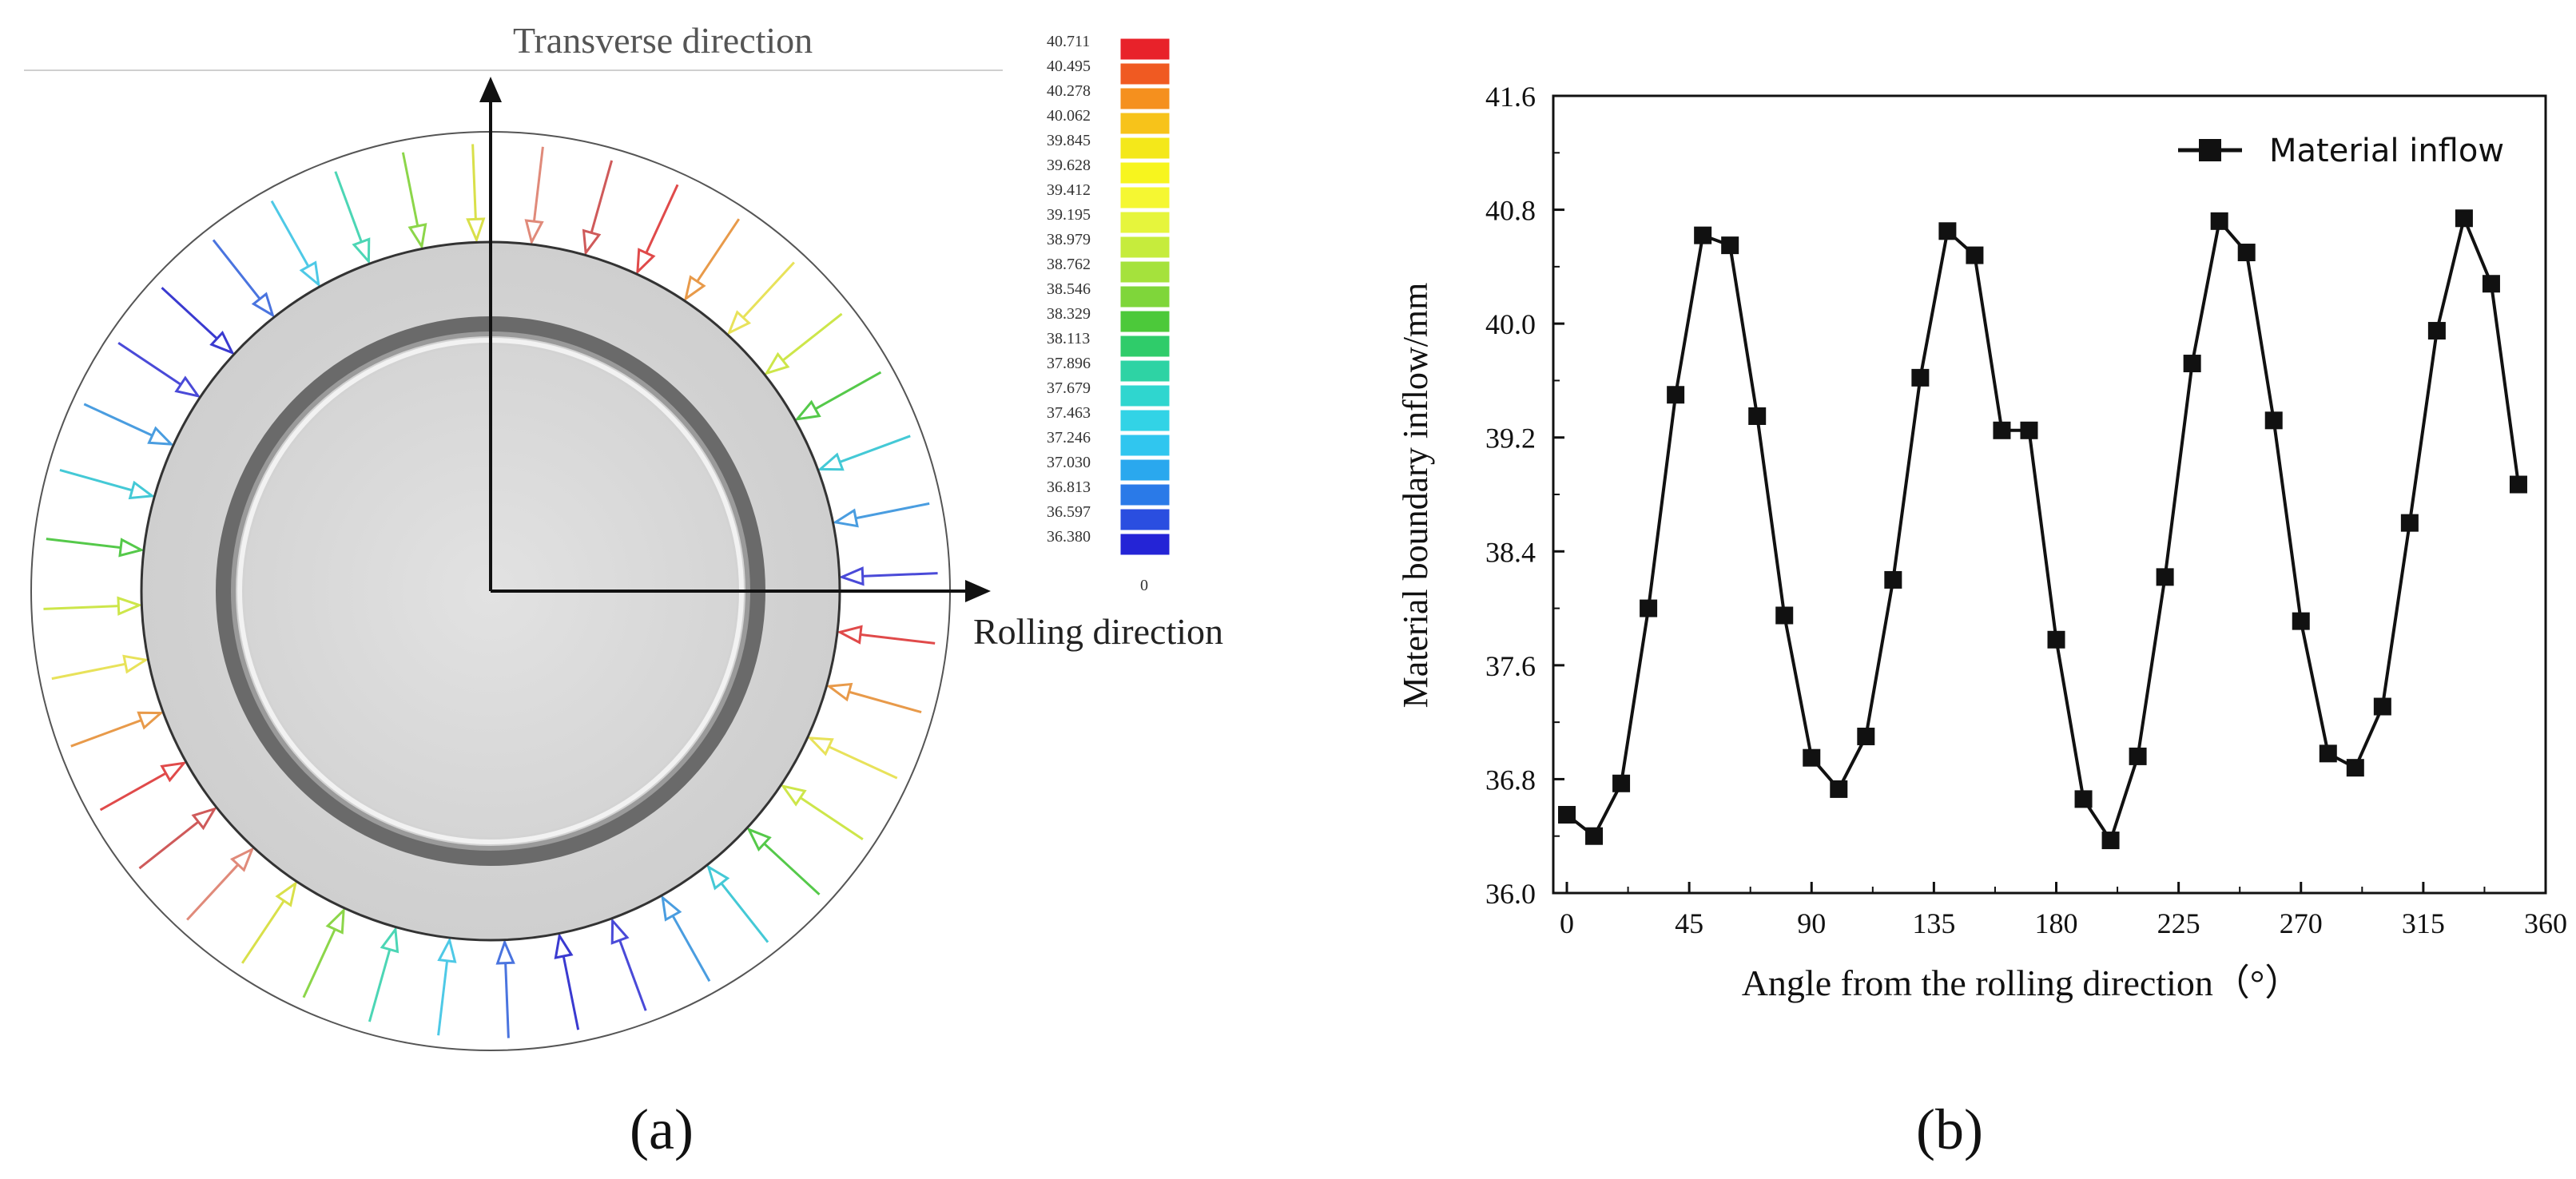 This screenshot has height=1179, width=2576. What do you see at coordinates (1068, 42) in the screenshot?
I see `colorbar-value: 40.711` at bounding box center [1068, 42].